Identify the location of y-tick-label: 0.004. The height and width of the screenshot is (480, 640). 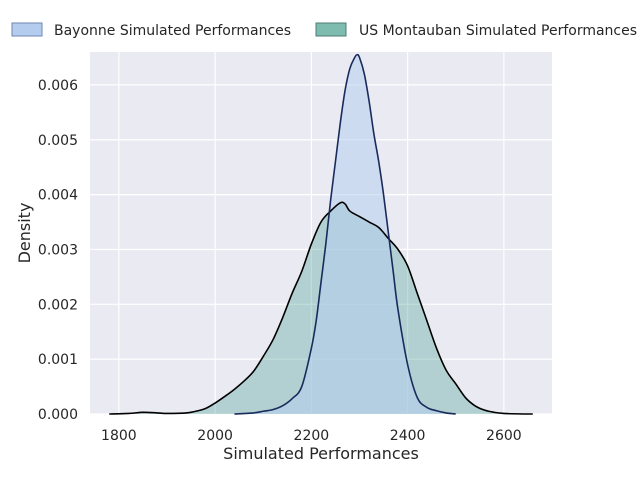
(58, 196).